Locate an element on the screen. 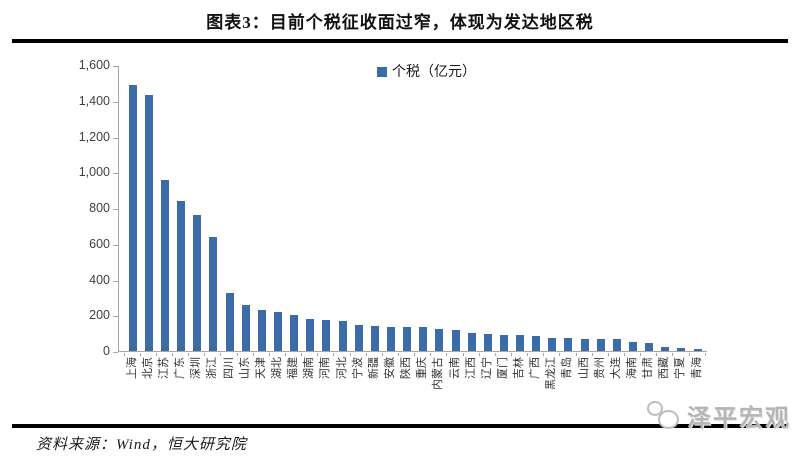 This screenshot has height=468, width=800. y-axis-tick-label: 1,200 is located at coordinates (94, 136).